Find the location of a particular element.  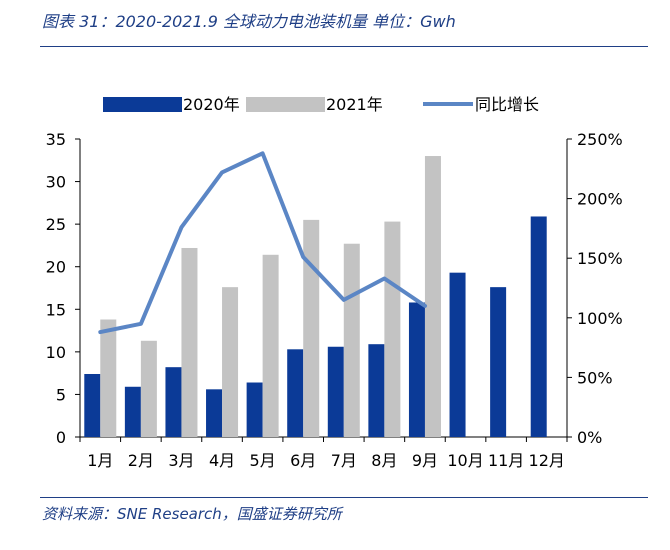

y-left-tick-label: 10 is located at coordinates (56, 352).